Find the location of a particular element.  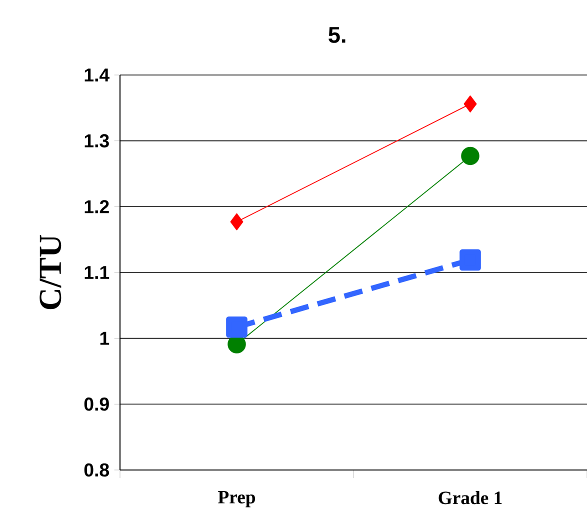

y-tick-label: 1.3 is located at coordinates (96, 141).